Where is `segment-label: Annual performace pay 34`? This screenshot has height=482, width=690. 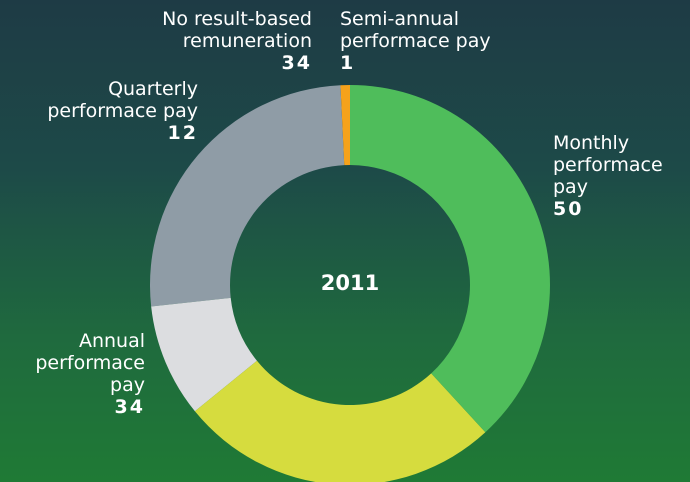 segment-label: Annual performace pay 34 is located at coordinates (72, 374).